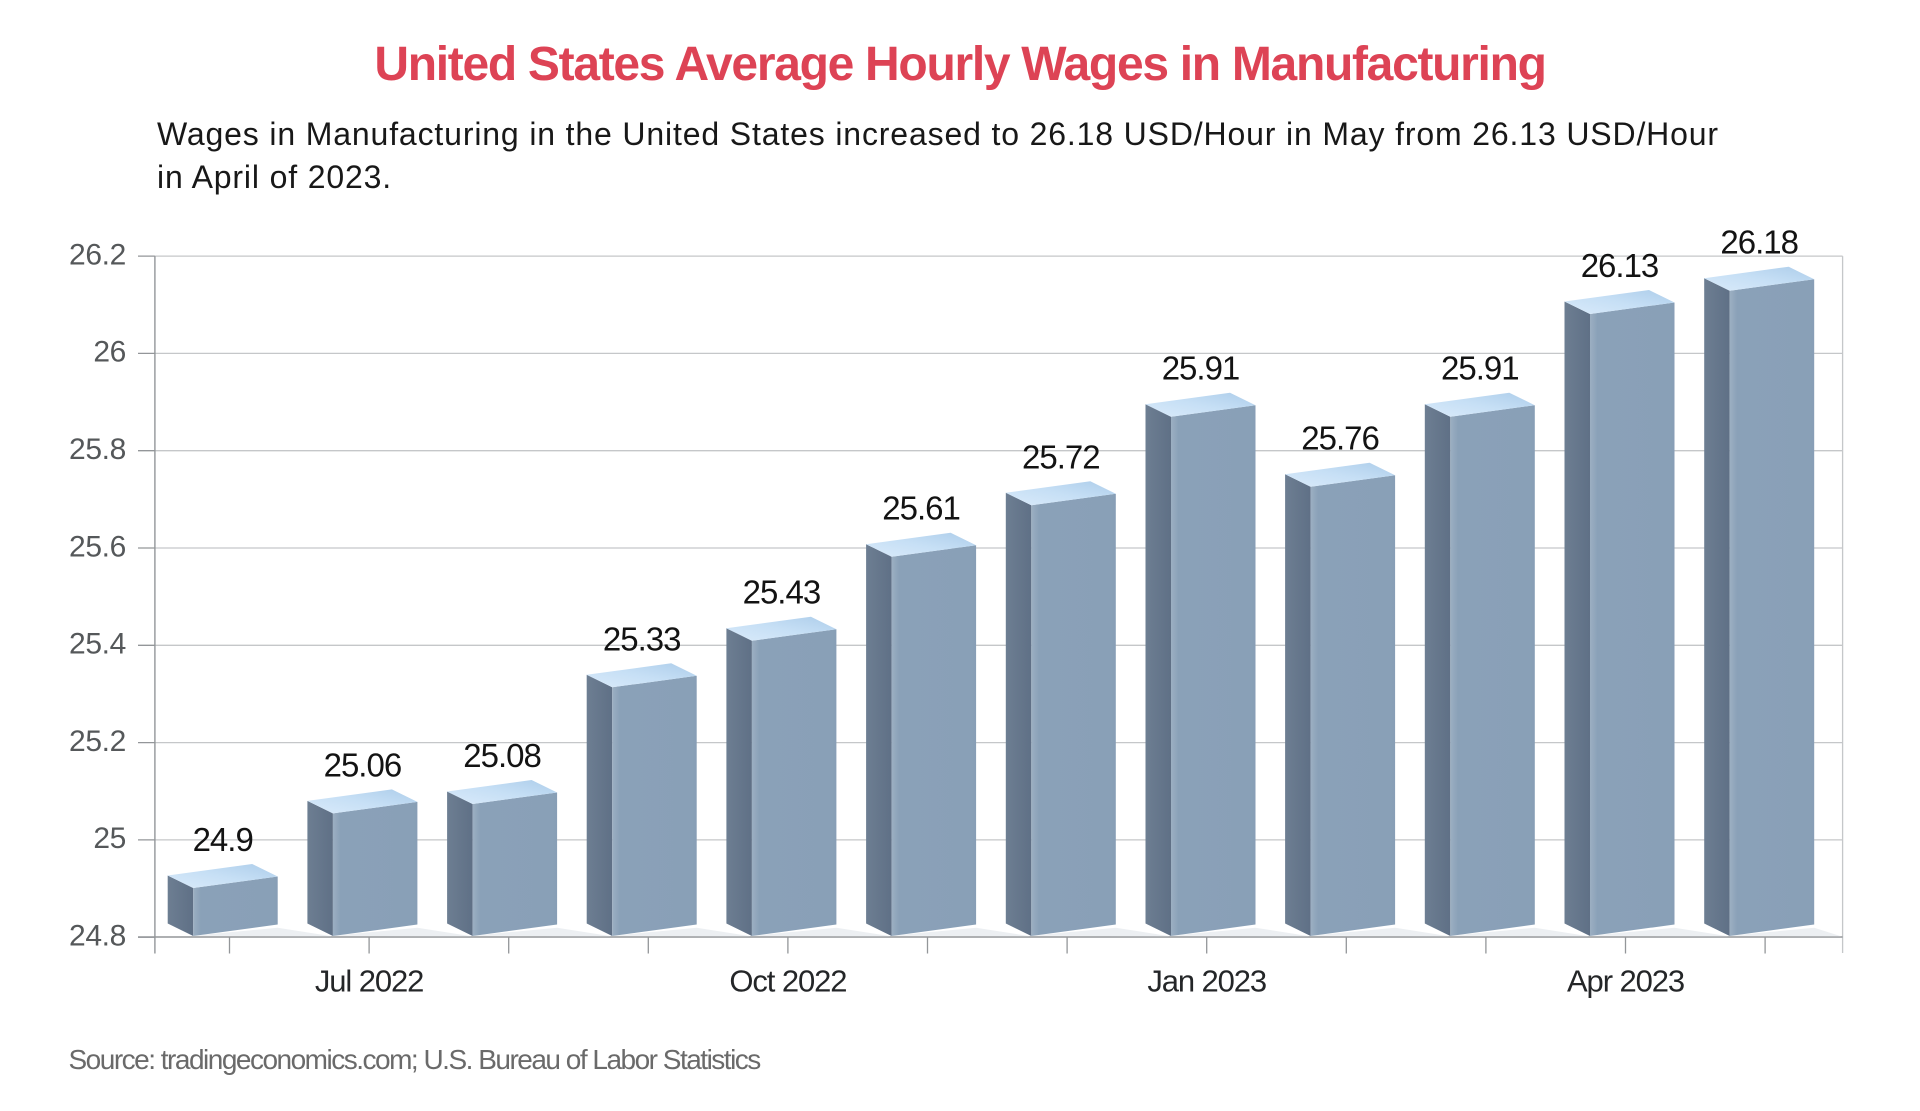 Image resolution: width=1920 pixels, height=1111 pixels. What do you see at coordinates (363, 764) in the screenshot?
I see `svg-text: 25.06` at bounding box center [363, 764].